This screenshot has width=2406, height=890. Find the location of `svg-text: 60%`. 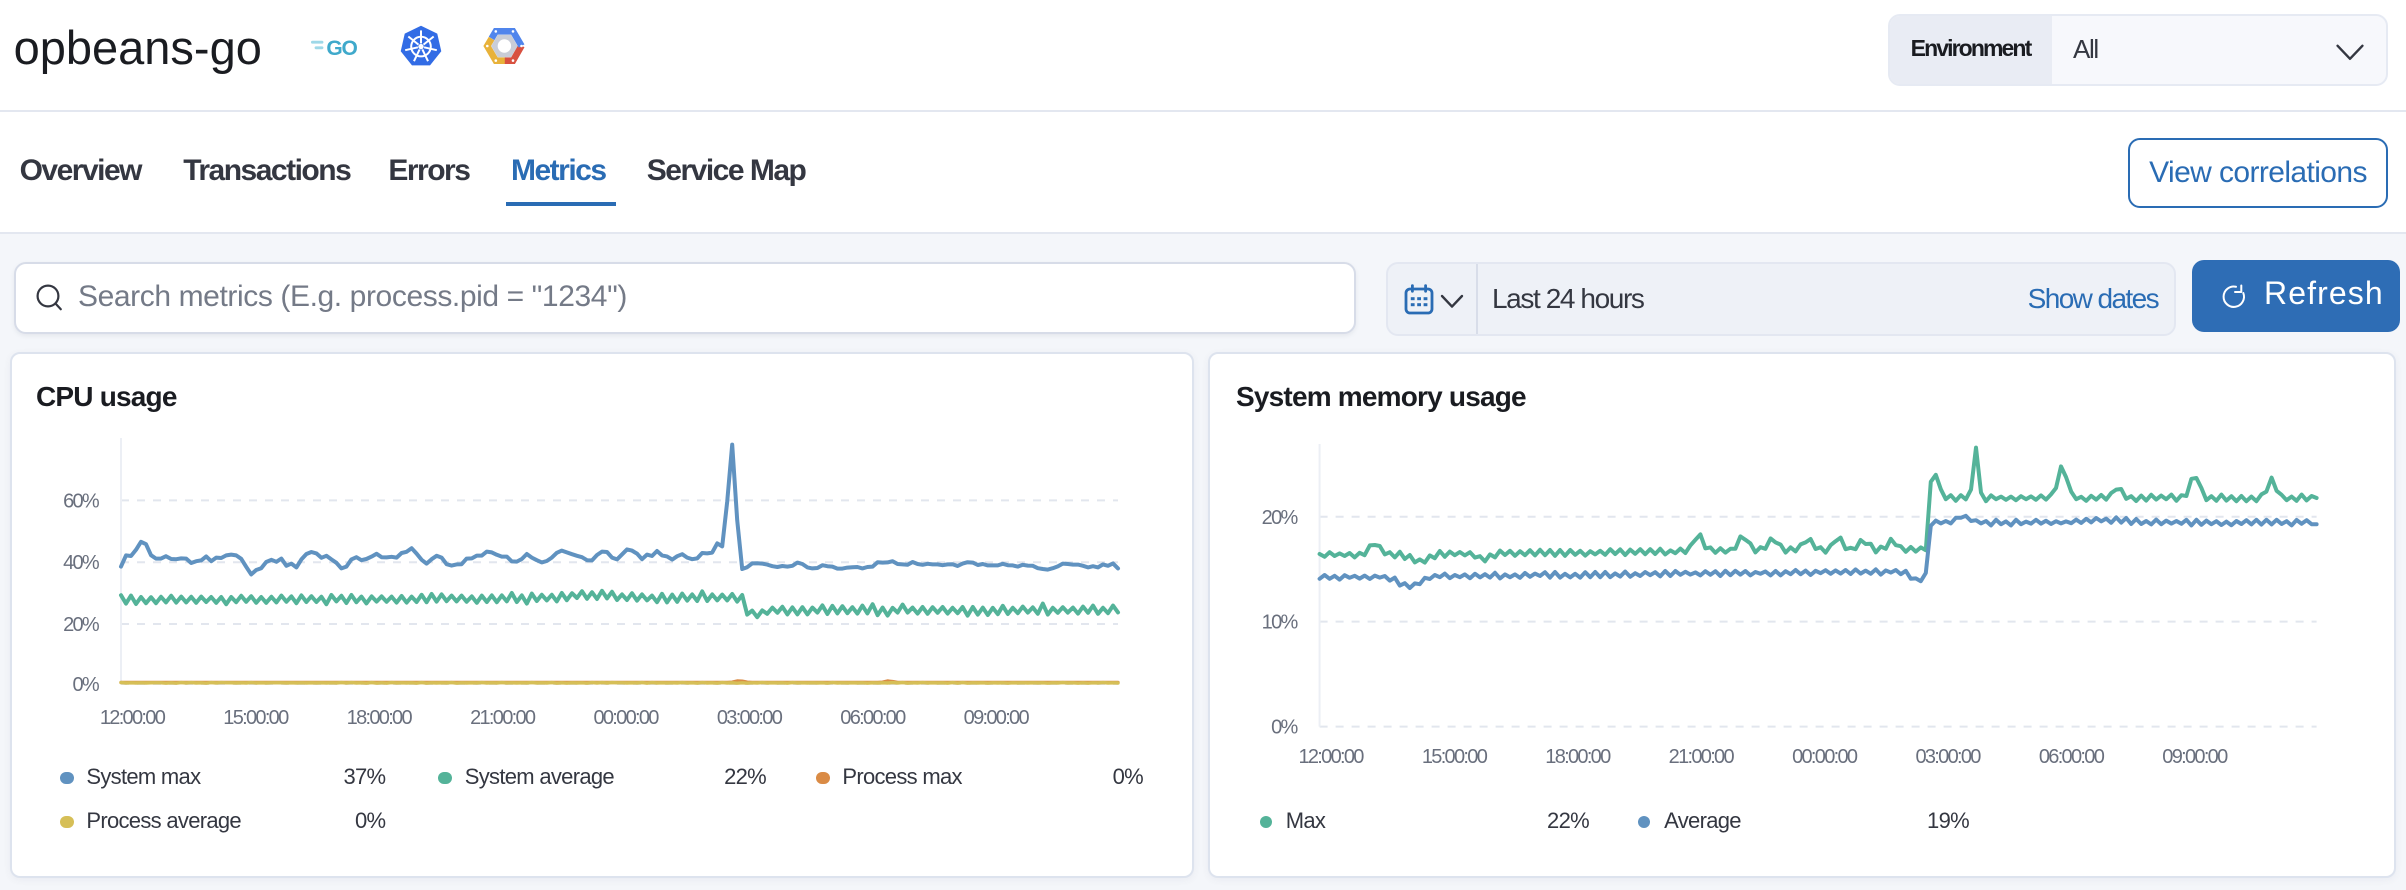

svg-text: 60% is located at coordinates (80, 501).